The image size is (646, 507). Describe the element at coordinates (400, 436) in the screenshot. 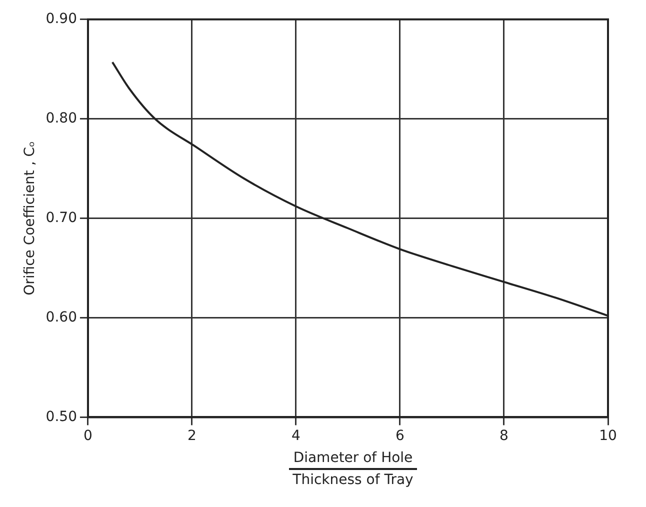

I see `x-tick-label: 6` at that location.